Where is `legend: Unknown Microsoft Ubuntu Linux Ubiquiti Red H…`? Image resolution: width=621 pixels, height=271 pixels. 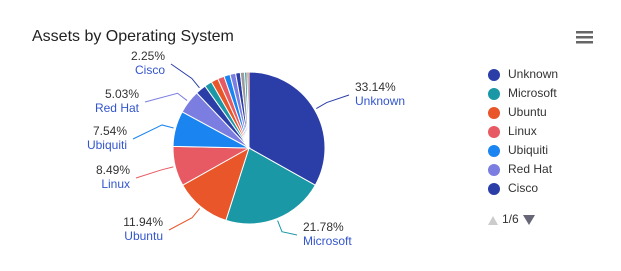 legend: Unknown Microsoft Ubuntu Linux Ubiquiti Red H… is located at coordinates (523, 131).